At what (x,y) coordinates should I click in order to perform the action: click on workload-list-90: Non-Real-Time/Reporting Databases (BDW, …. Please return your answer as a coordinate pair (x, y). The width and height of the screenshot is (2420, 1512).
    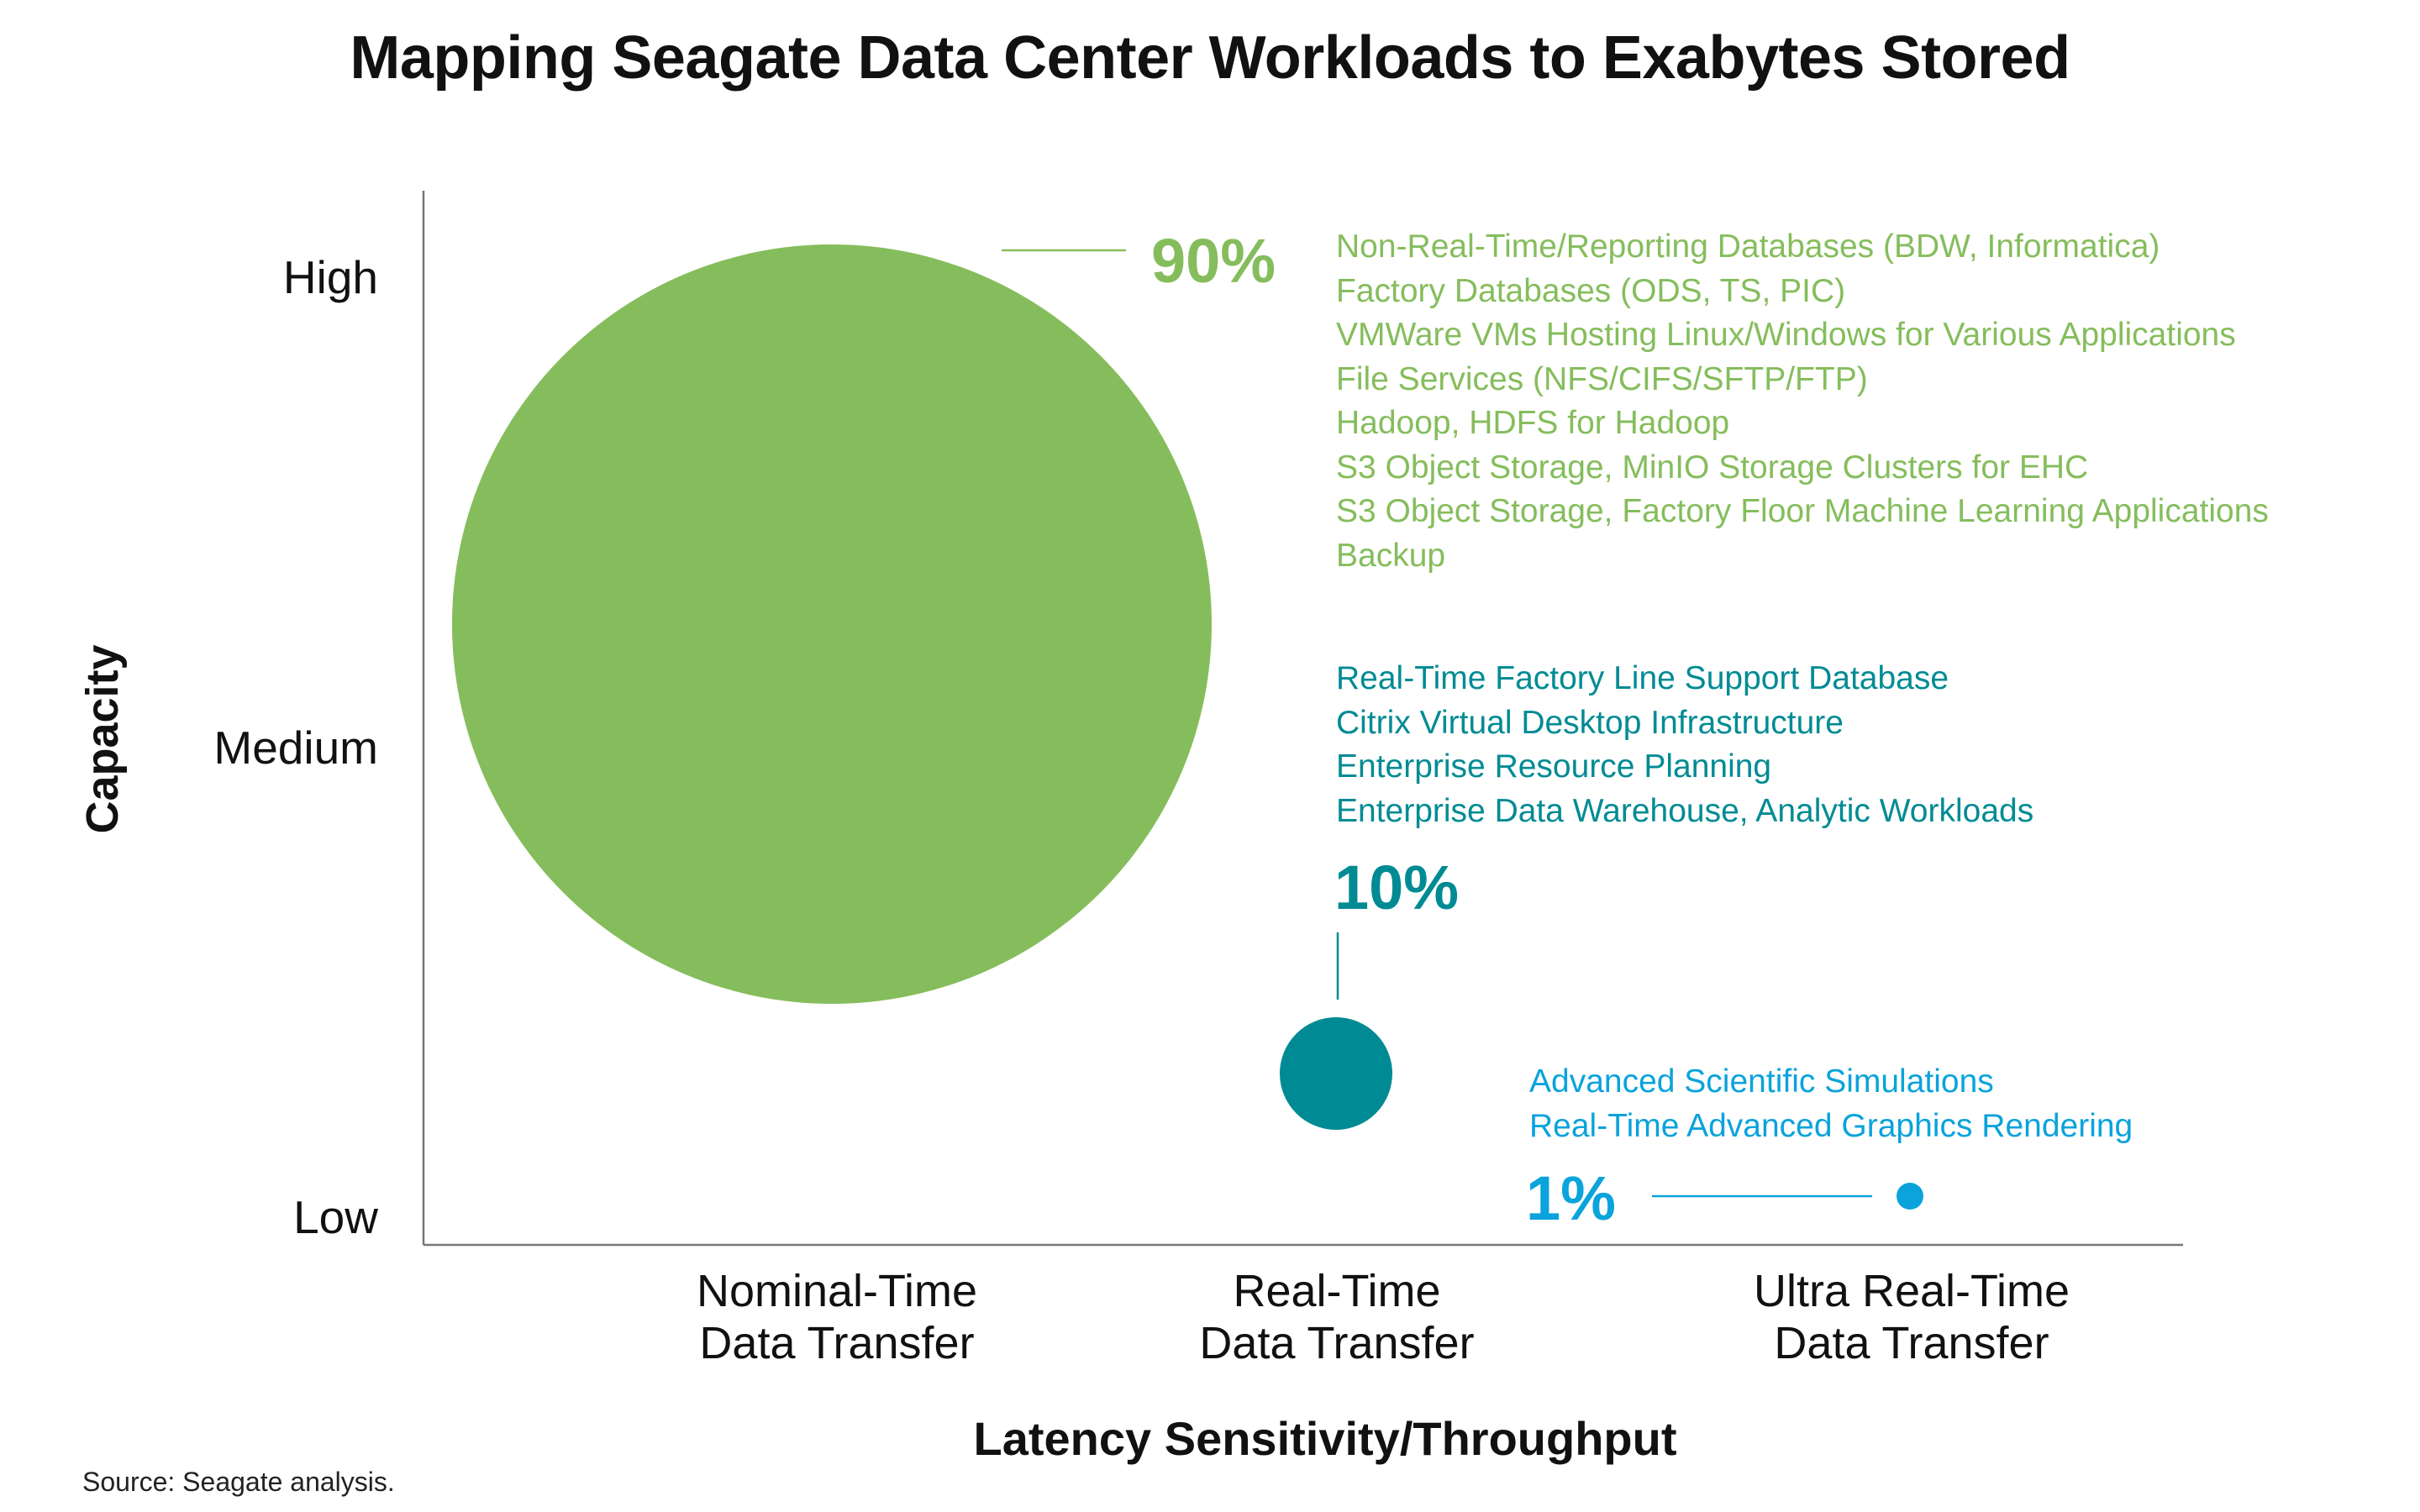
    Looking at the image, I should click on (1802, 401).